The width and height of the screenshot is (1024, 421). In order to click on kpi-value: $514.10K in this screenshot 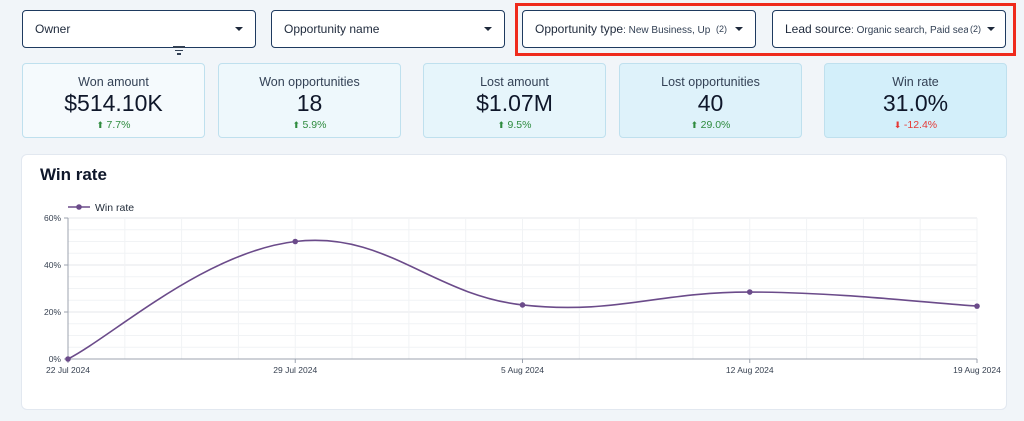, I will do `click(113, 103)`.